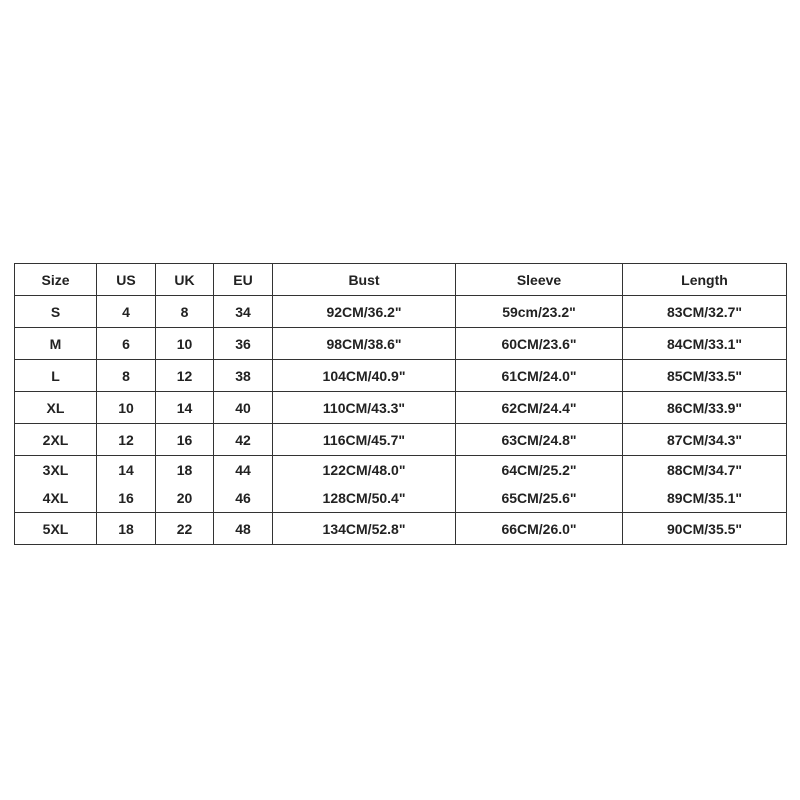 This screenshot has height=800, width=800. I want to click on table-cell: 36, so click(243, 343).